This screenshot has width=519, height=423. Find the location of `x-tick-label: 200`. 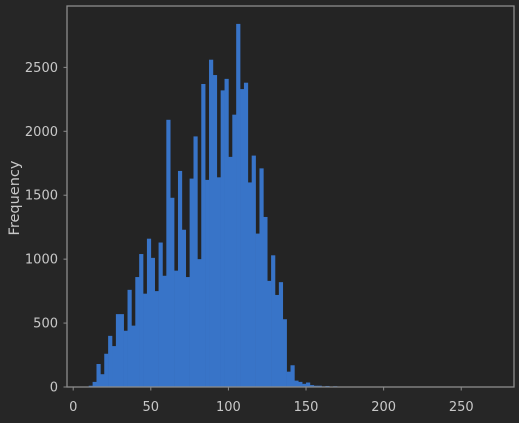

x-tick-label: 200 is located at coordinates (383, 407).